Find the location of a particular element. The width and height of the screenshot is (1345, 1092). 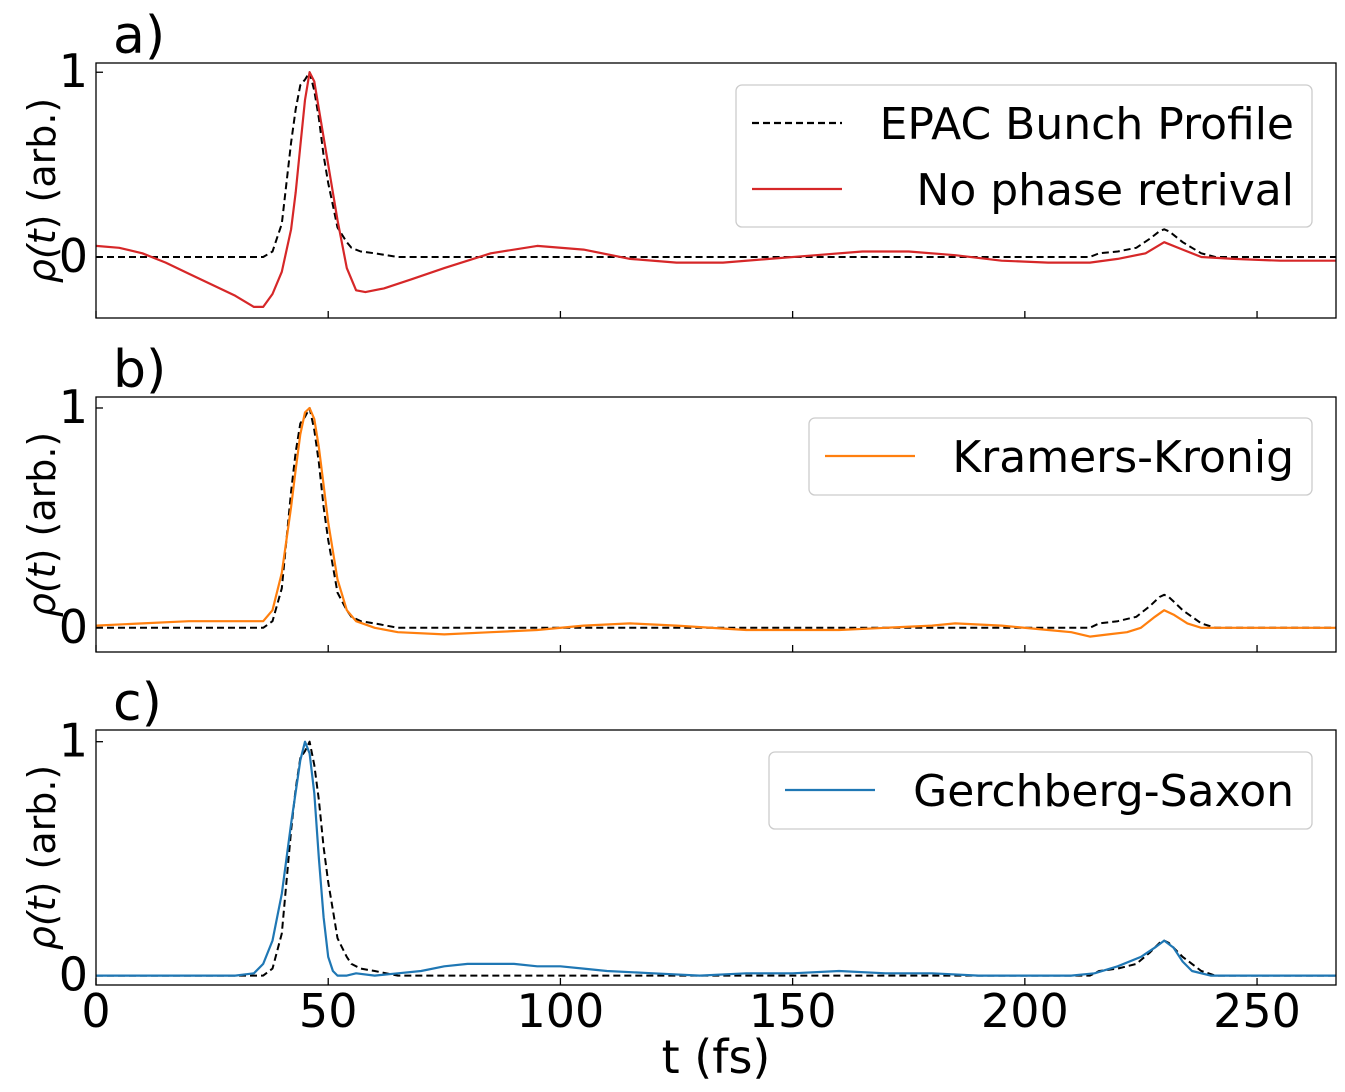

legend-label: EPAC Bunch Profile is located at coordinates (1087, 124).